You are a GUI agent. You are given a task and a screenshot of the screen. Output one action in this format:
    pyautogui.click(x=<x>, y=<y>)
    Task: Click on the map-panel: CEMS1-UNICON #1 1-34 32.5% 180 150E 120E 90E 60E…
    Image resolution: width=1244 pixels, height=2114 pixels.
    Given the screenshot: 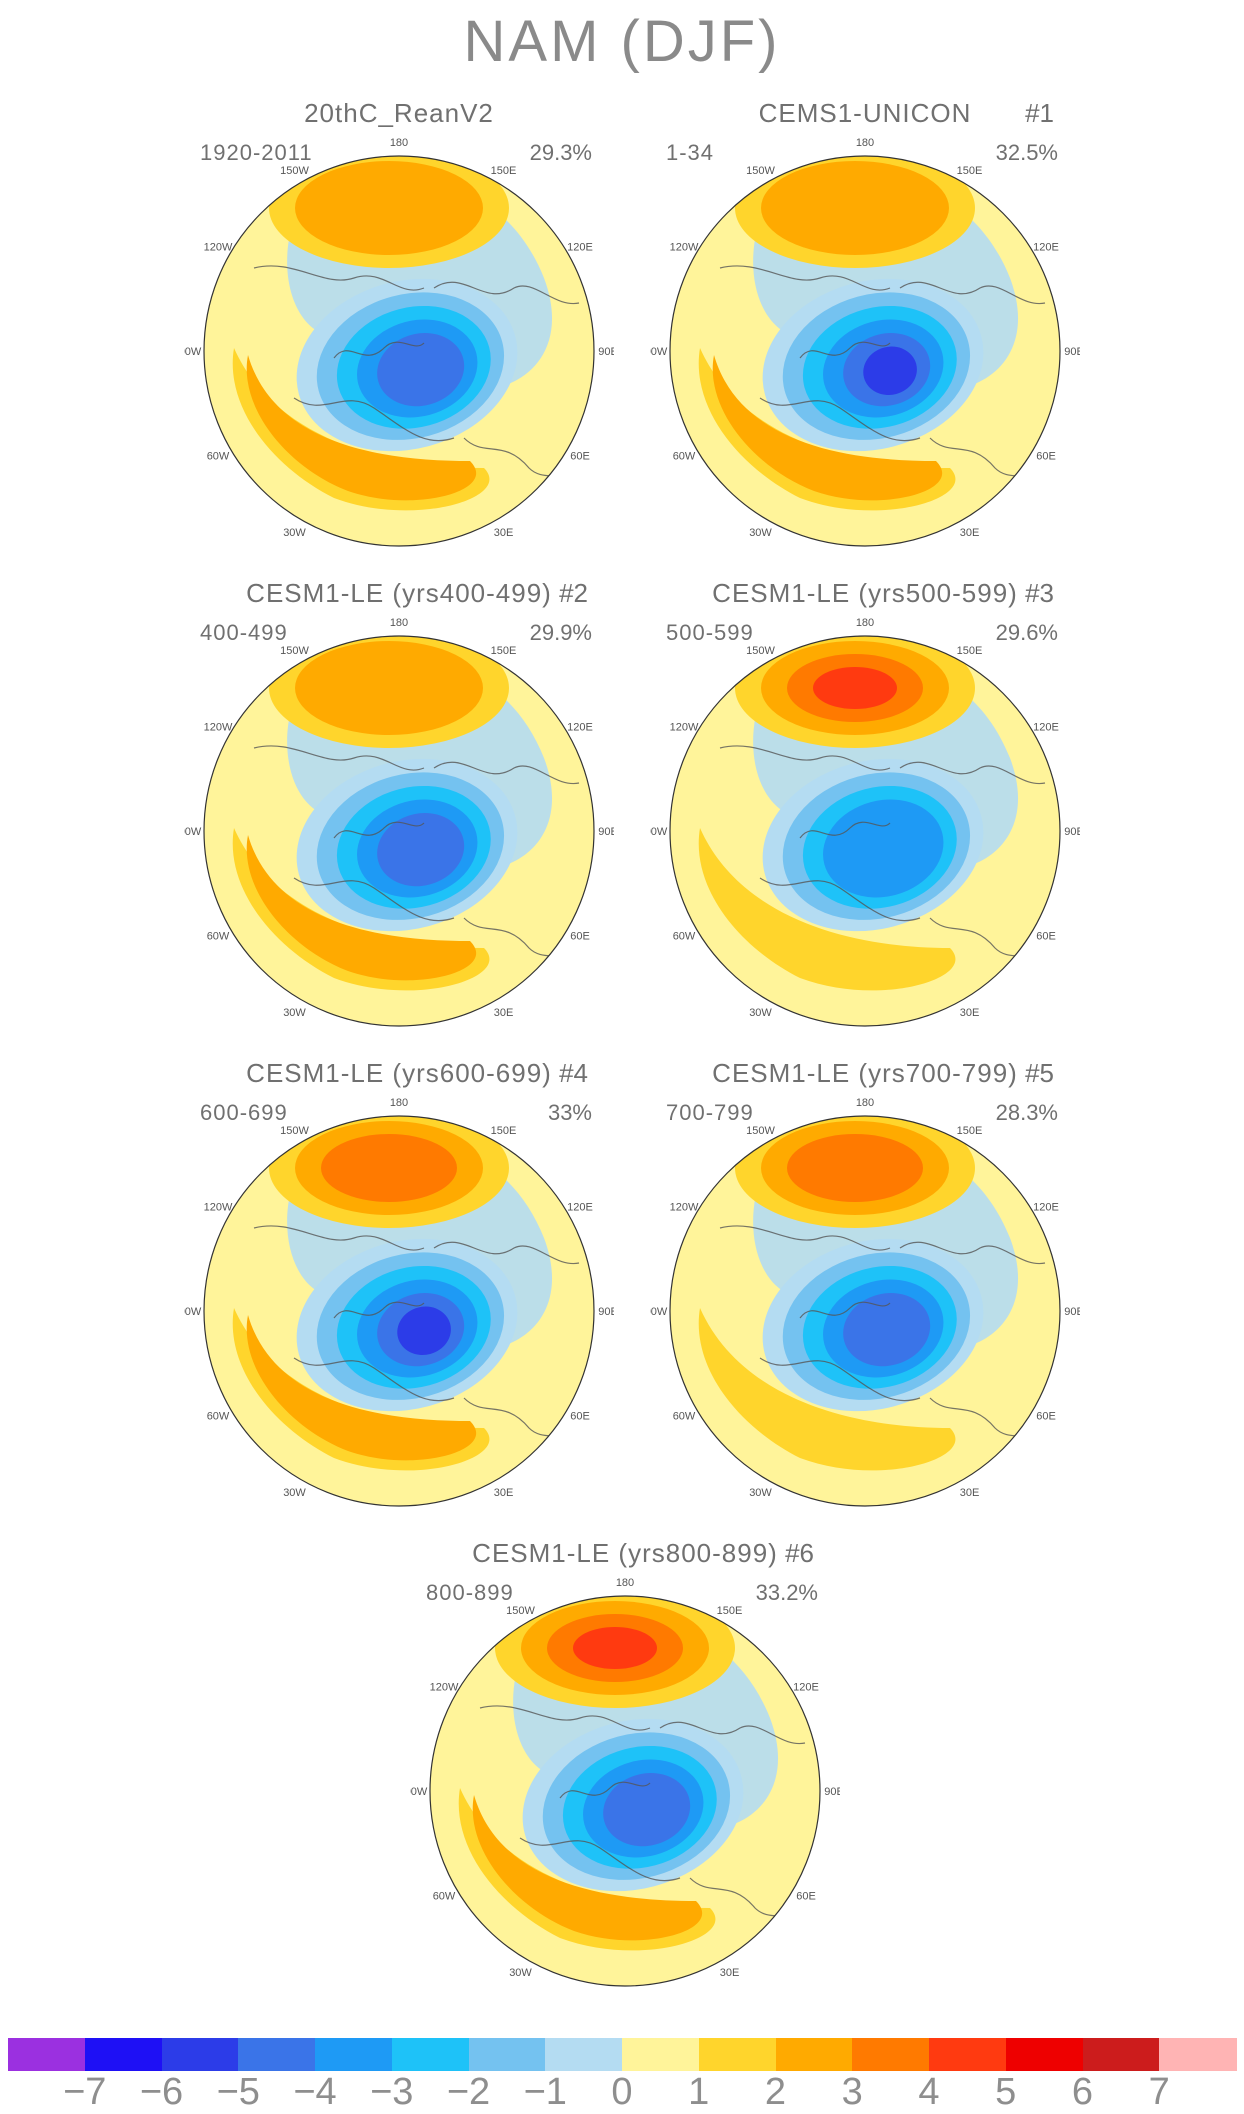 What is the action you would take?
    pyautogui.click(x=865, y=322)
    